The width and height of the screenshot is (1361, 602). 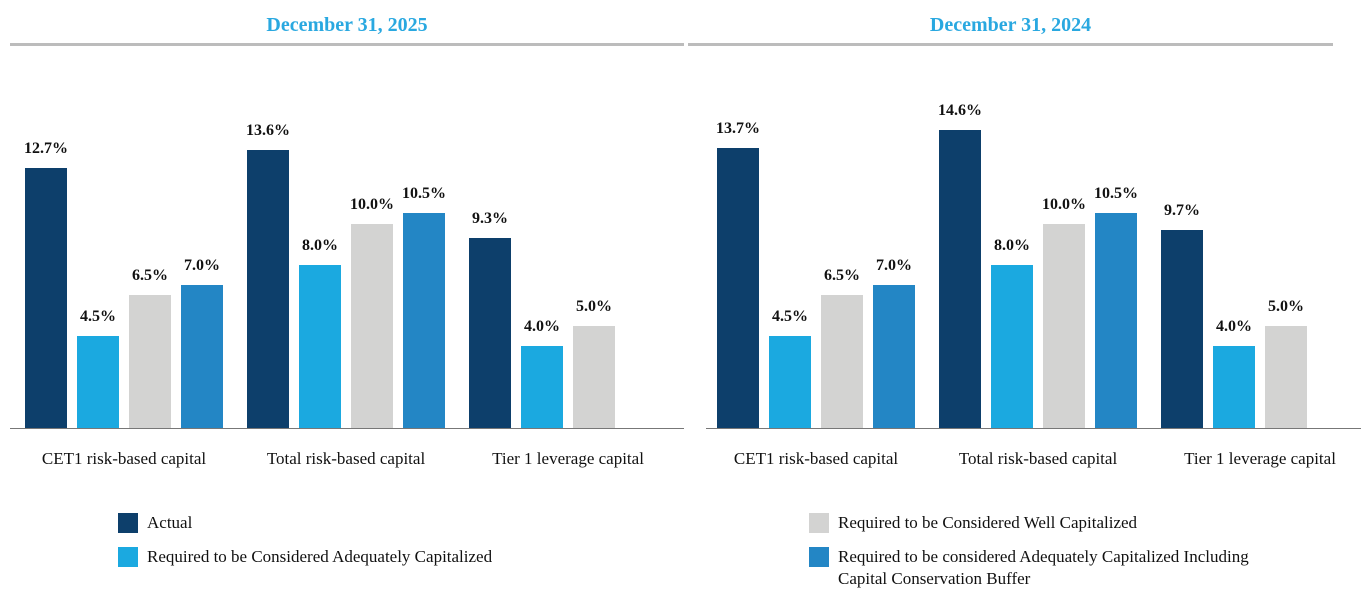 What do you see at coordinates (347, 25) in the screenshot?
I see `panel-title: December 31, 2025` at bounding box center [347, 25].